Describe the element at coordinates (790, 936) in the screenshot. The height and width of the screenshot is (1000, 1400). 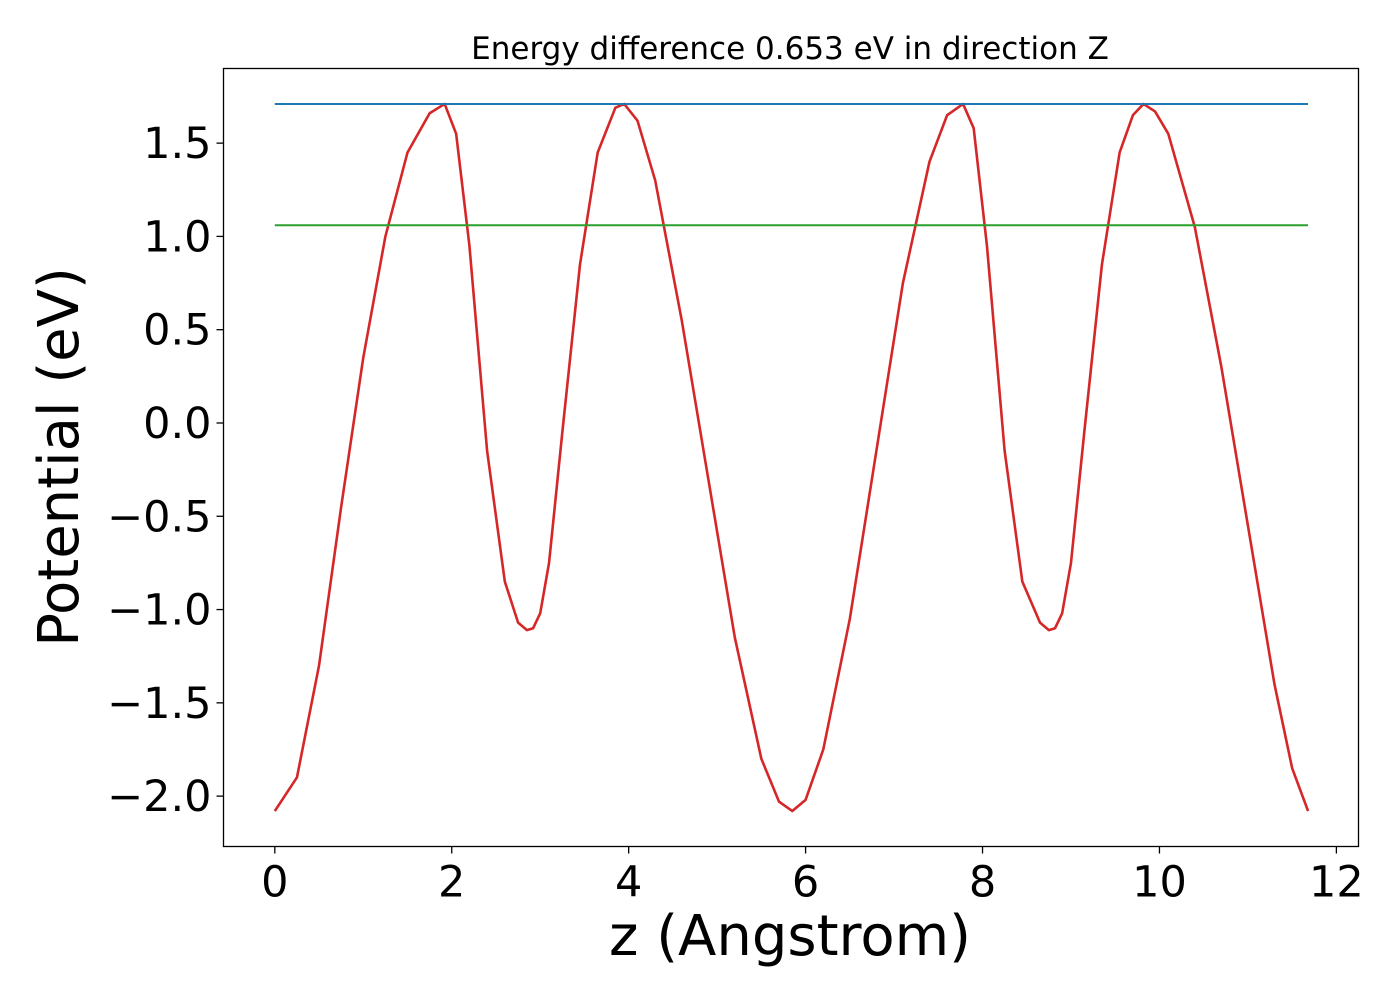
I see `x-axis-label: z (Angstrom)` at that location.